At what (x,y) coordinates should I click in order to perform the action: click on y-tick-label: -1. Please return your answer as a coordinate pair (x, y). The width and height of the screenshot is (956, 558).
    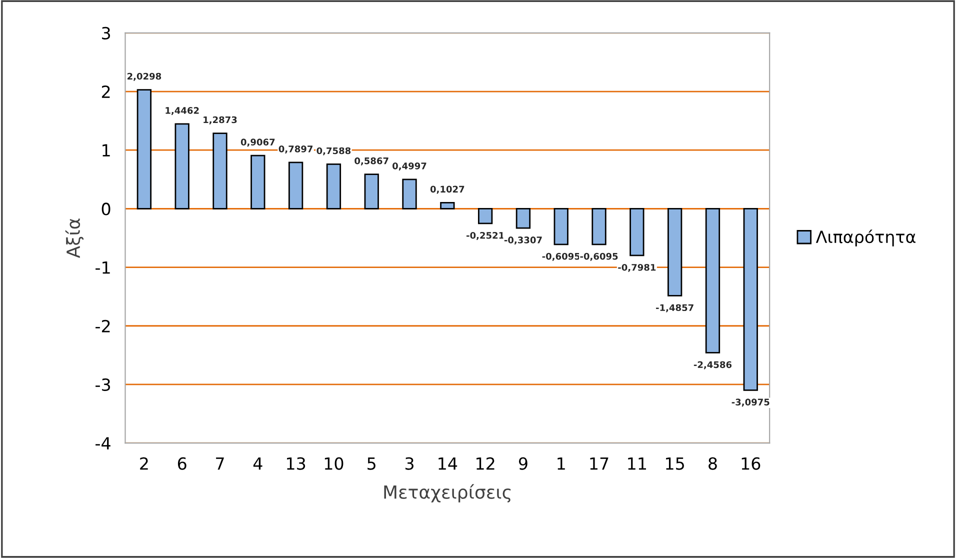
    Looking at the image, I should click on (103, 267).